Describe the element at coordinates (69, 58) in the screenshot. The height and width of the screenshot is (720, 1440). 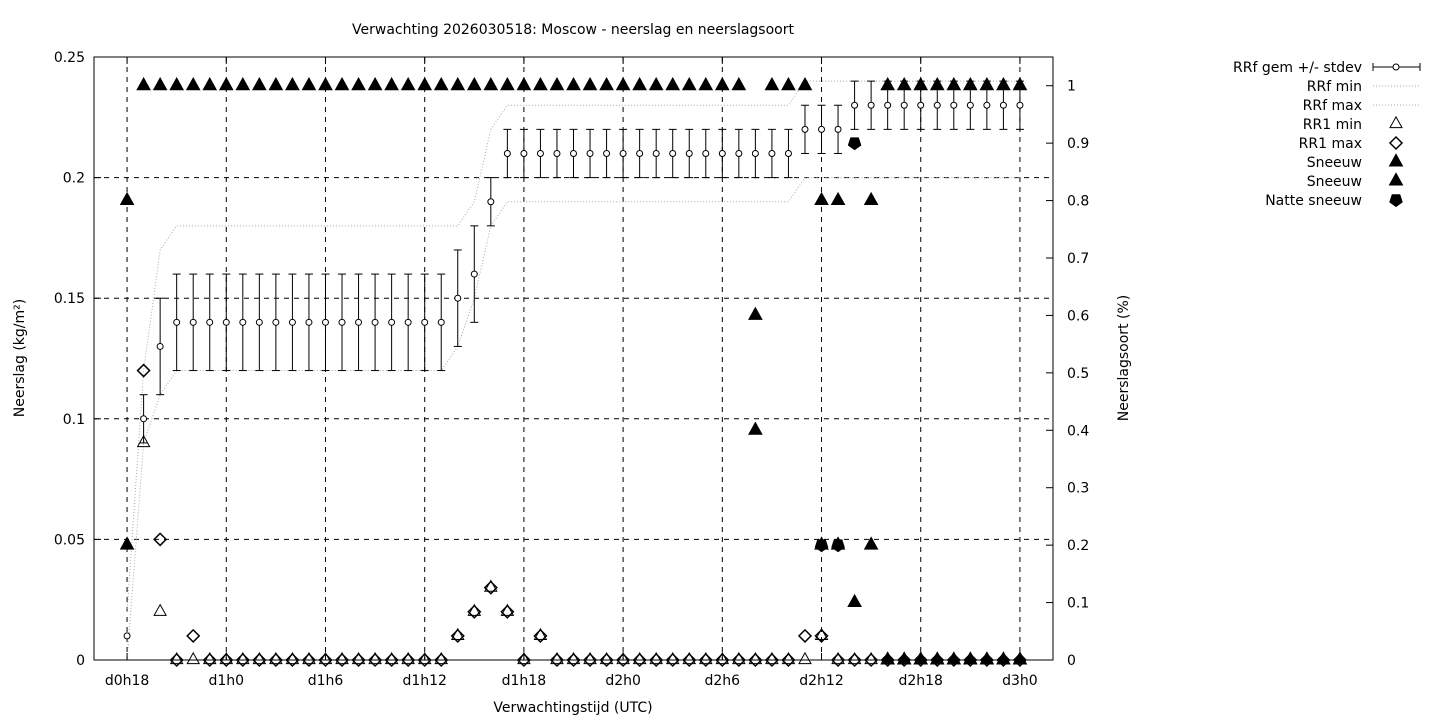
I see `y-tick-label: 0.25` at that location.